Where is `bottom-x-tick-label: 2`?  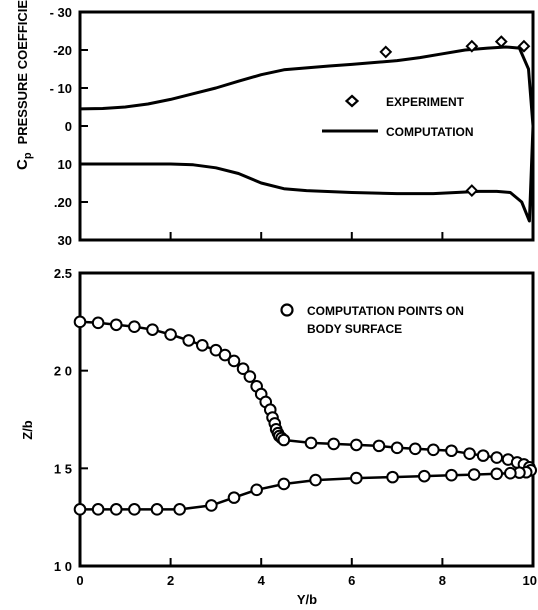 bottom-x-tick-label: 2 is located at coordinates (170, 580).